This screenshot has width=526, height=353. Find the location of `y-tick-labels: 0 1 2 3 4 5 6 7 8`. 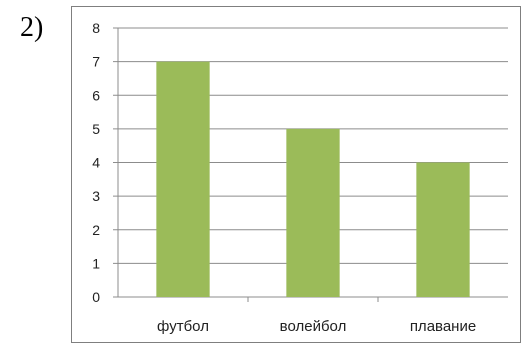

y-tick-labels: 0 1 2 3 4 5 6 7 8 is located at coordinates (96, 162).